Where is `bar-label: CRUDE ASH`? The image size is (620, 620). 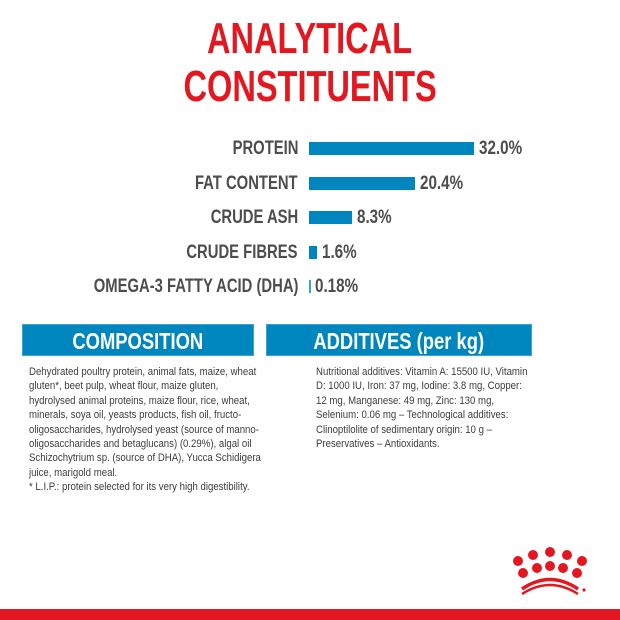 bar-label: CRUDE ASH is located at coordinates (254, 217).